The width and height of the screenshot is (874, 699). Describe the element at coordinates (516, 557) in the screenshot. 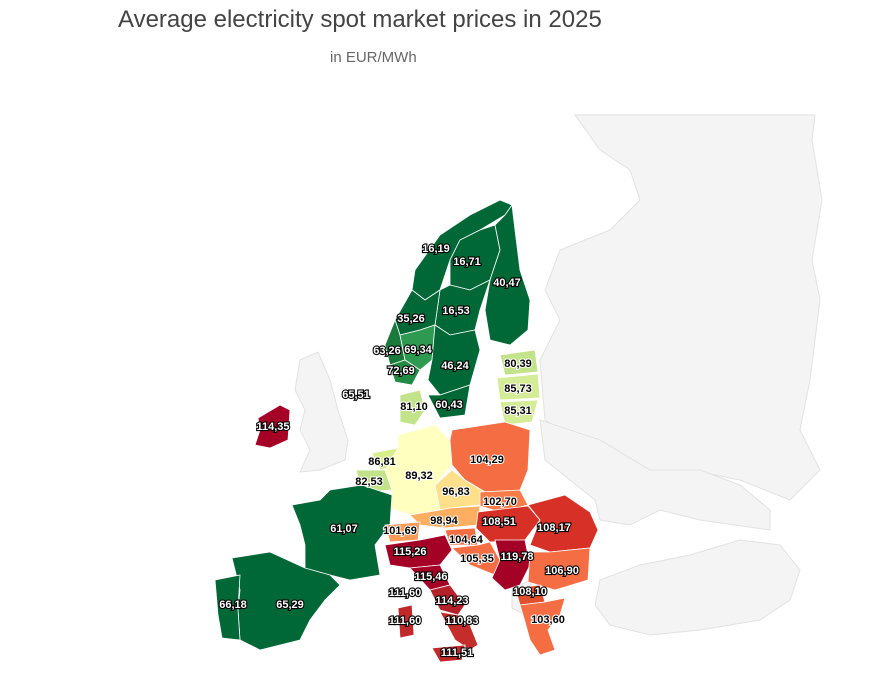

I see `label-RS: 119,78` at that location.